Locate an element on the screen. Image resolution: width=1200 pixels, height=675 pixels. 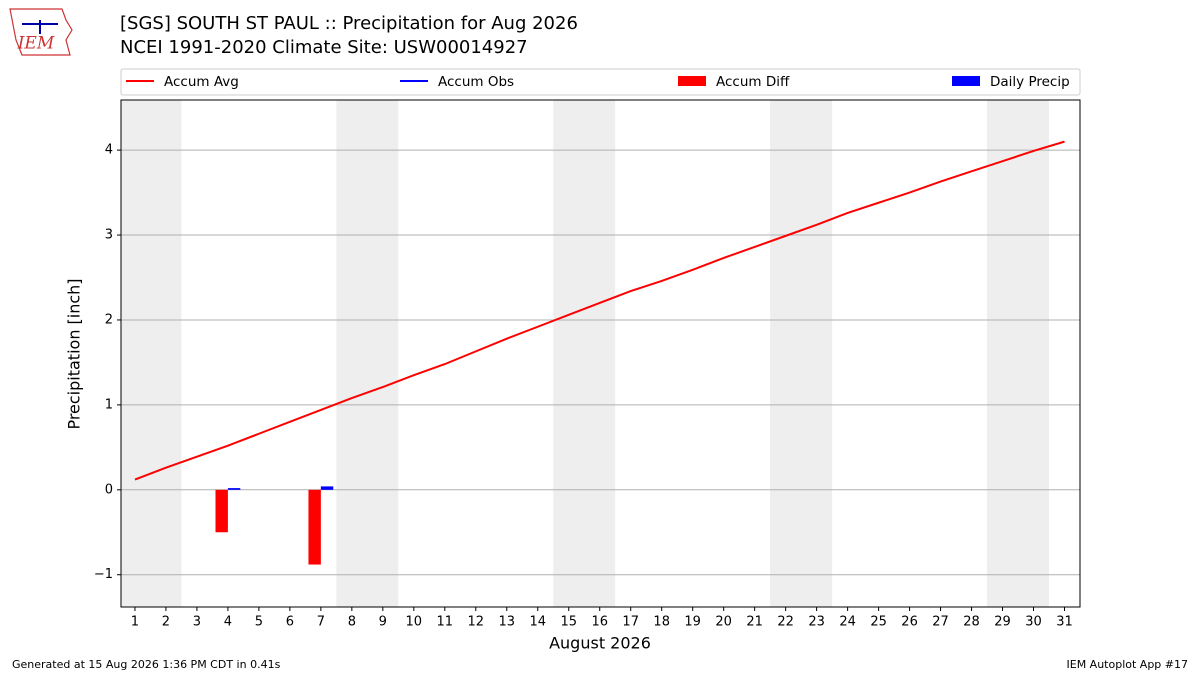
x-tick-label: 29 is located at coordinates (1002, 622).